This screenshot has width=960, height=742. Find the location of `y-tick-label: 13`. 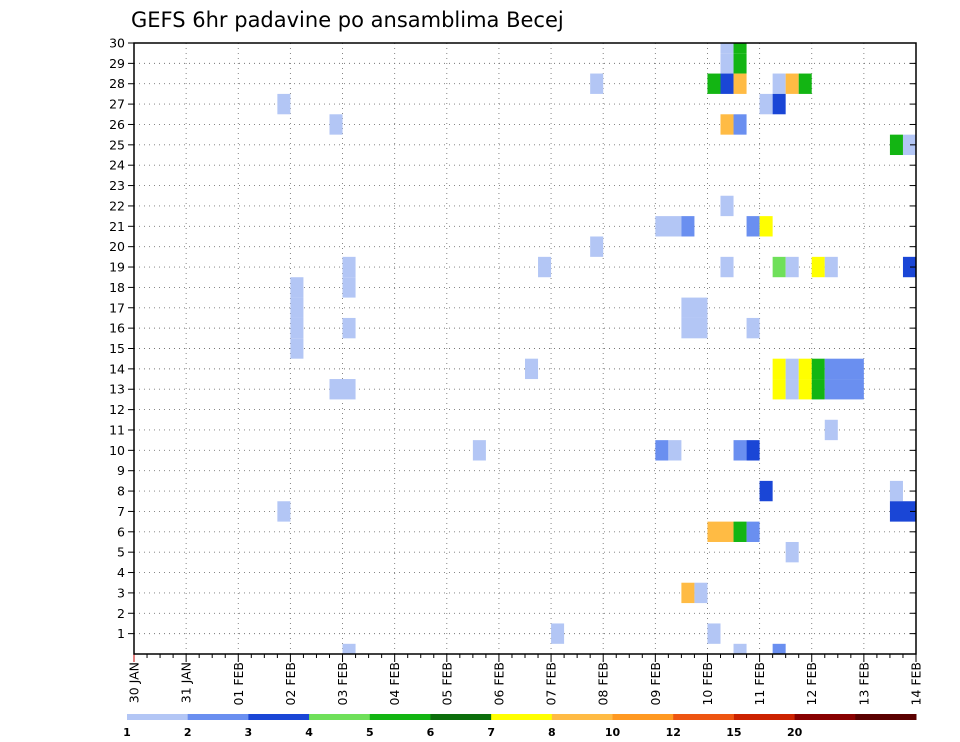

y-tick-label: 13 is located at coordinates (117, 389).